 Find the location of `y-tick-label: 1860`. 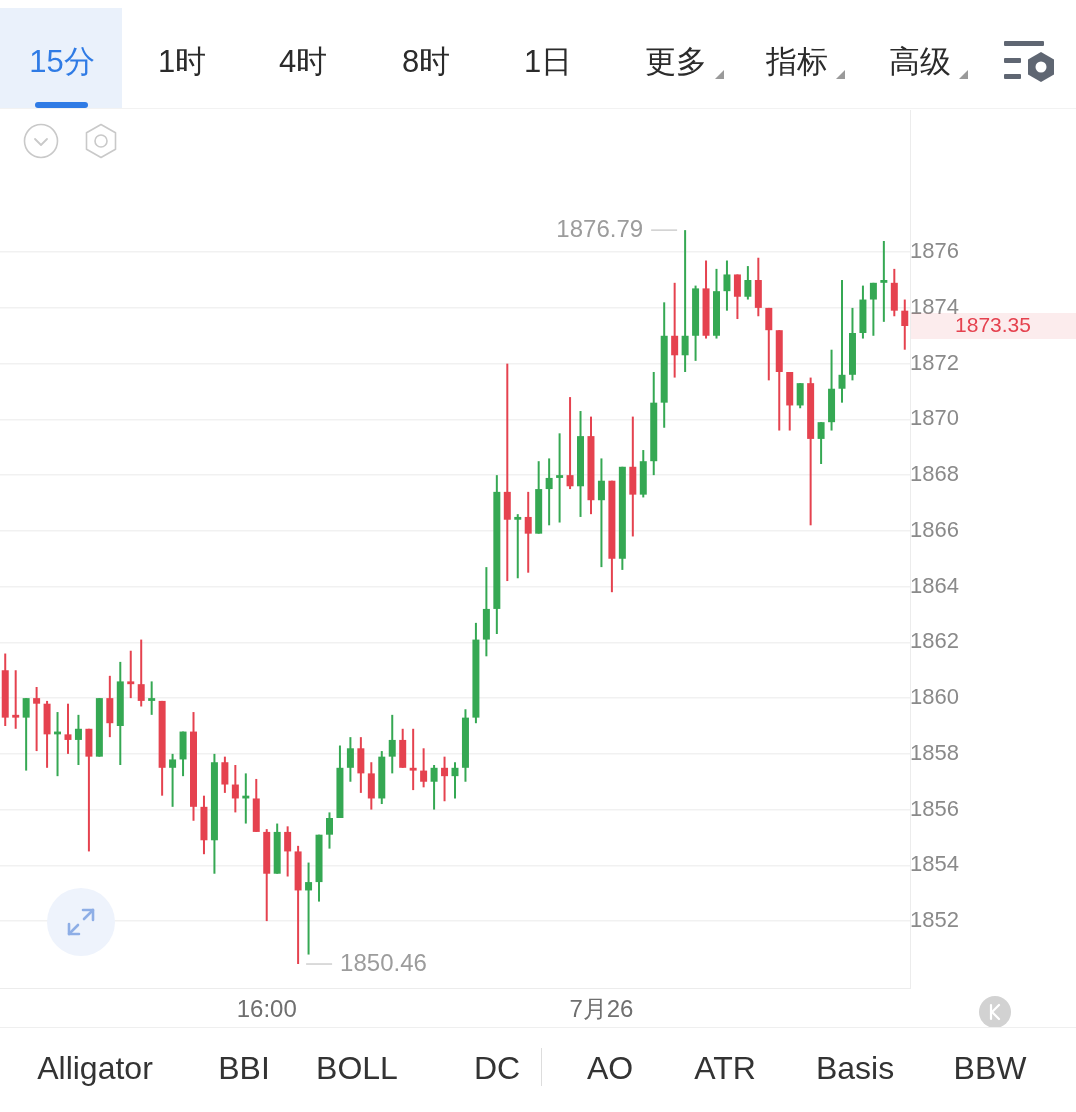

y-tick-label: 1860 is located at coordinates (934, 697).